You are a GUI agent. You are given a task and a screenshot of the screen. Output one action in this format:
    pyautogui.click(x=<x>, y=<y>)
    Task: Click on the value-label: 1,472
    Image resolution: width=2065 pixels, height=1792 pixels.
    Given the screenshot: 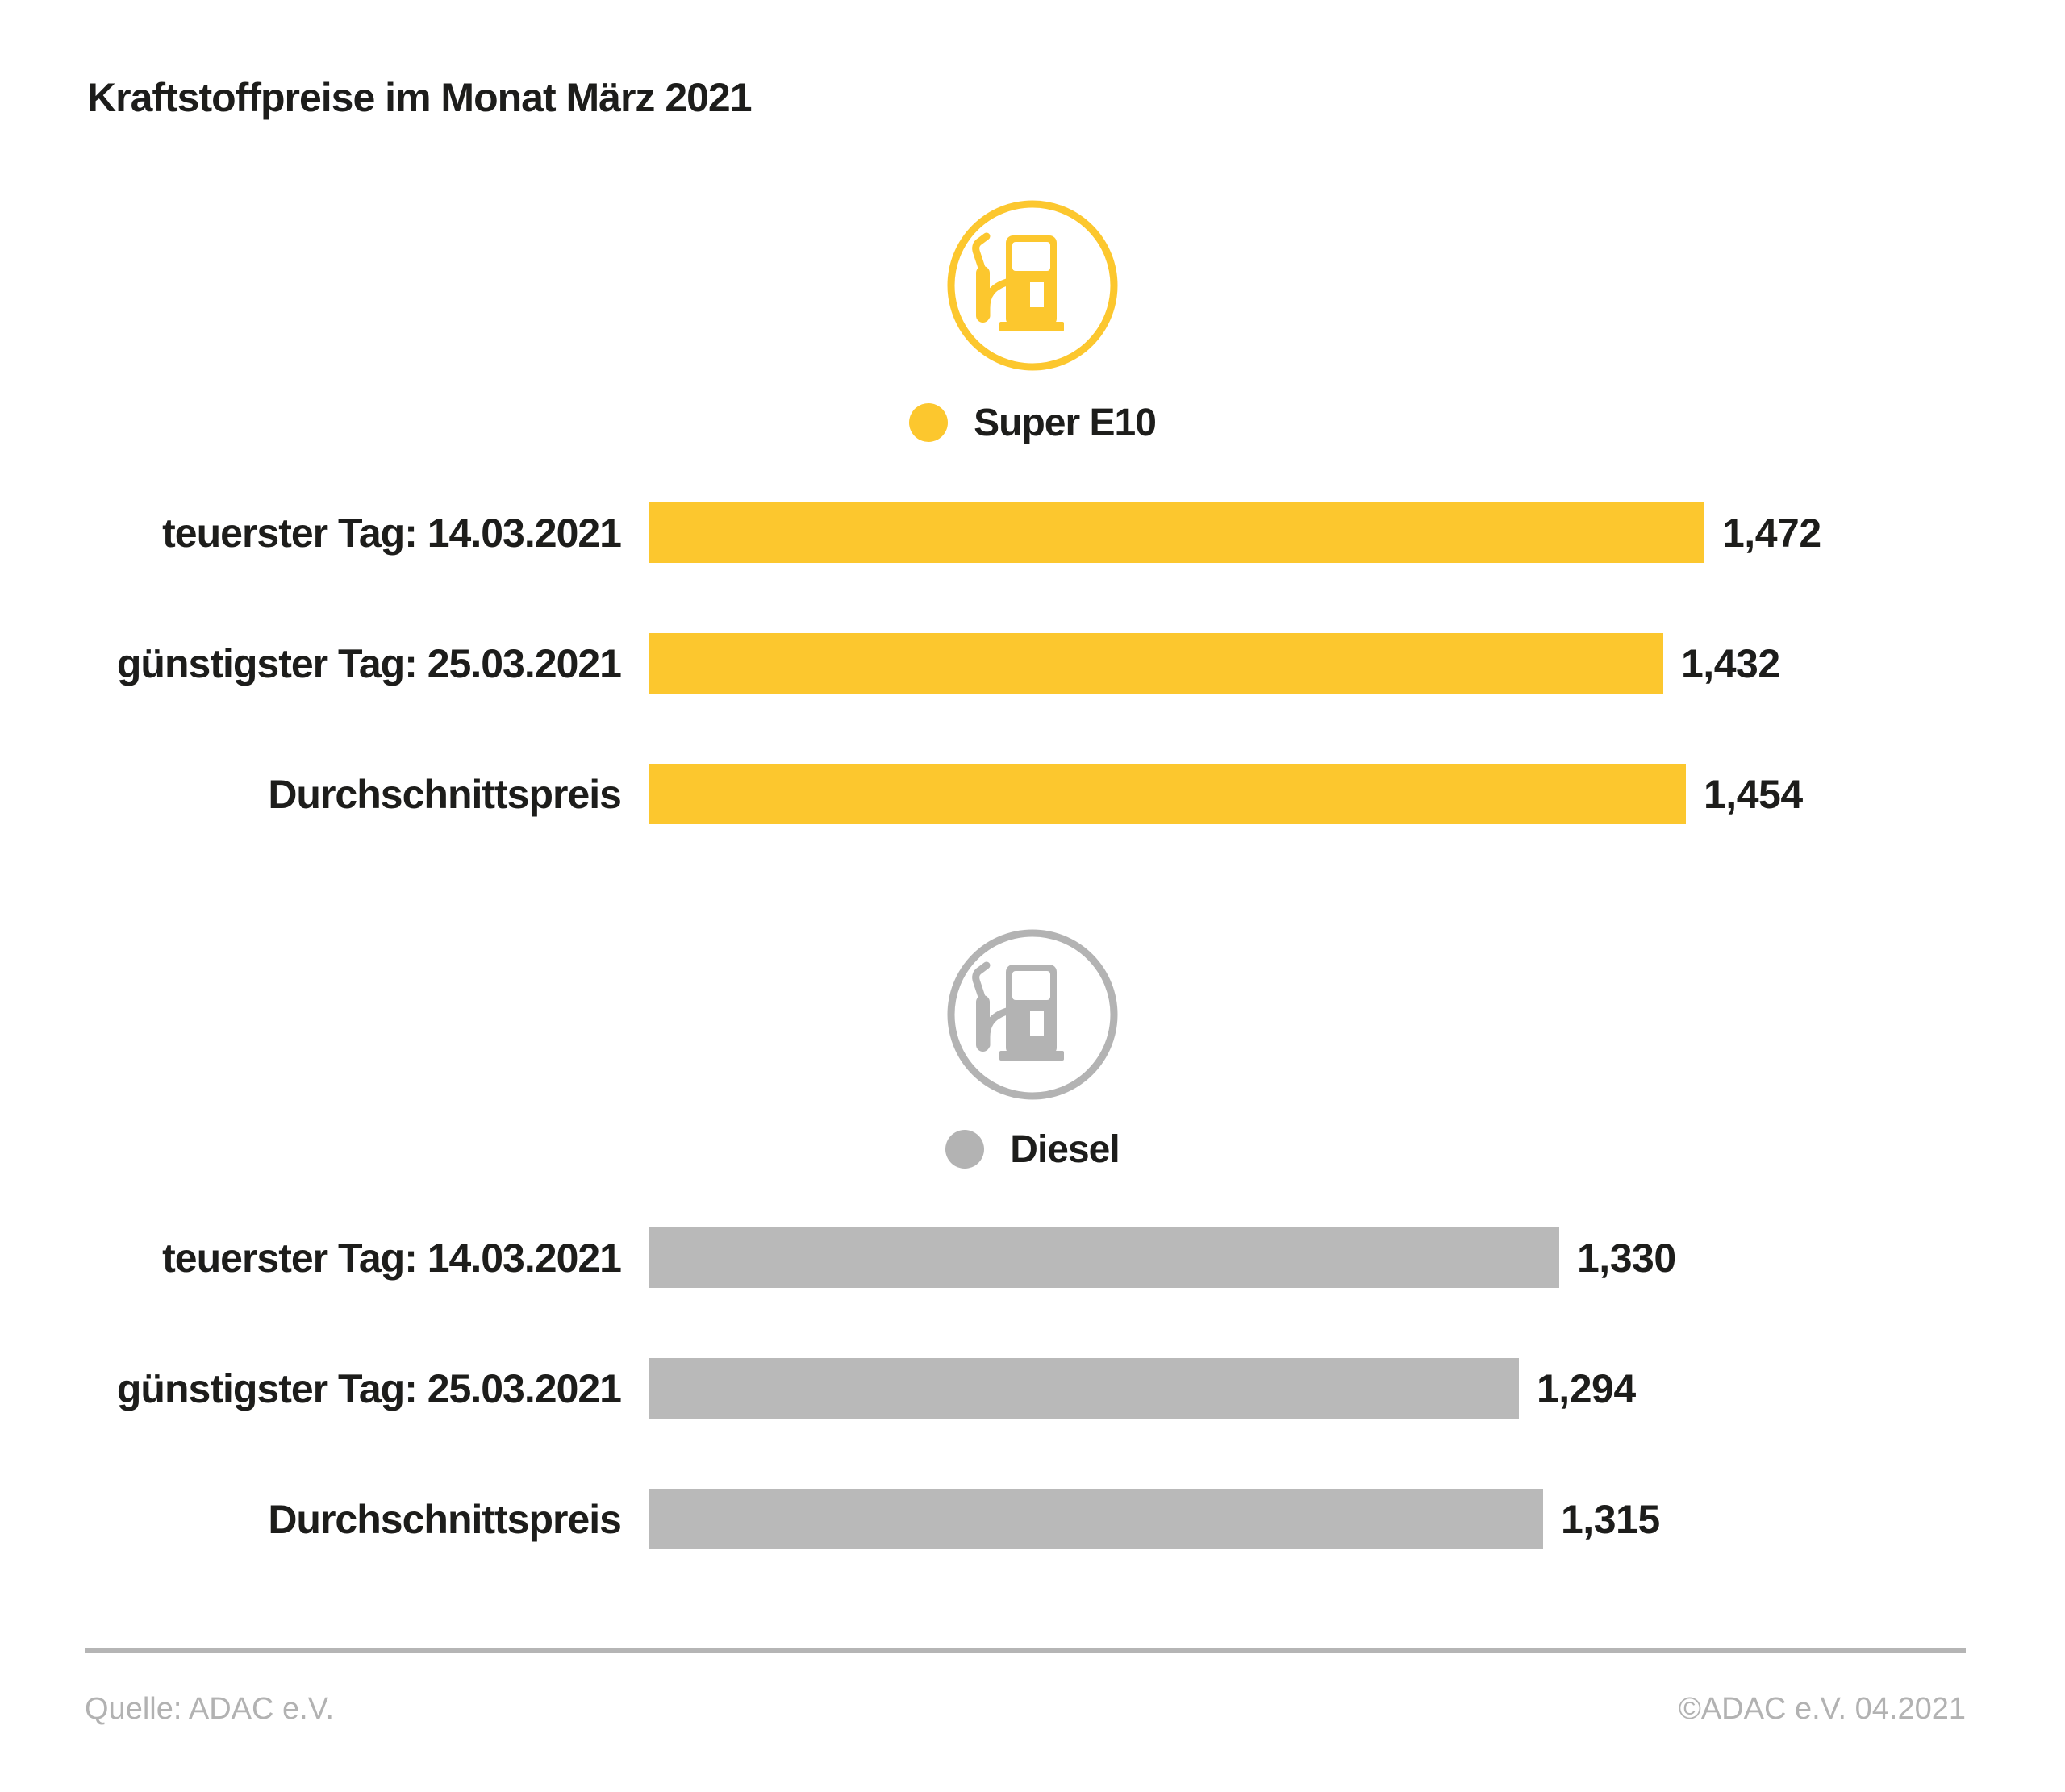 What is the action you would take?
    pyautogui.click(x=1771, y=533)
    